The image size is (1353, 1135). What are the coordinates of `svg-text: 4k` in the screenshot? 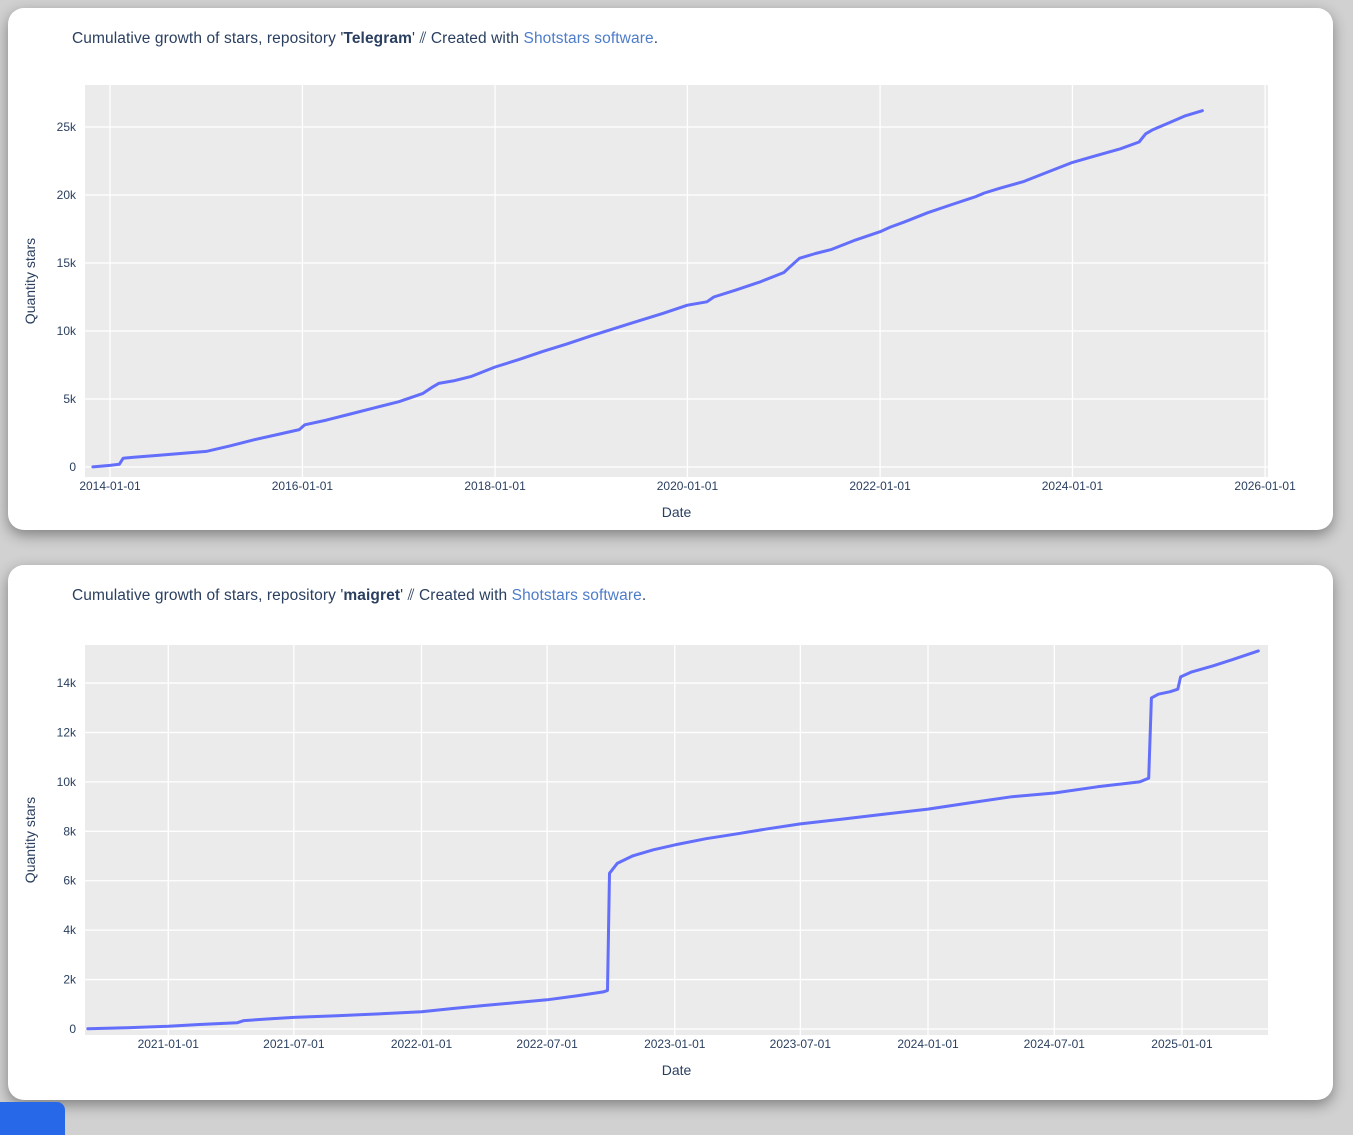 It's located at (70, 930).